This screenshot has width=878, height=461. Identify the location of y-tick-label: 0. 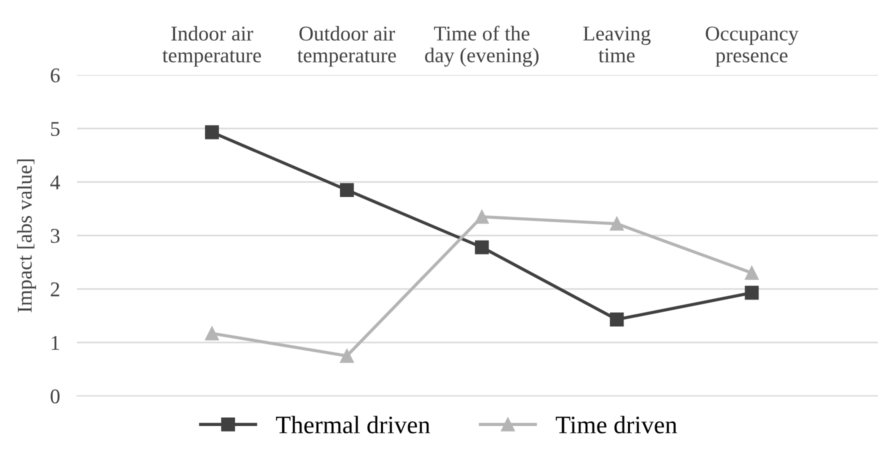
(55, 396).